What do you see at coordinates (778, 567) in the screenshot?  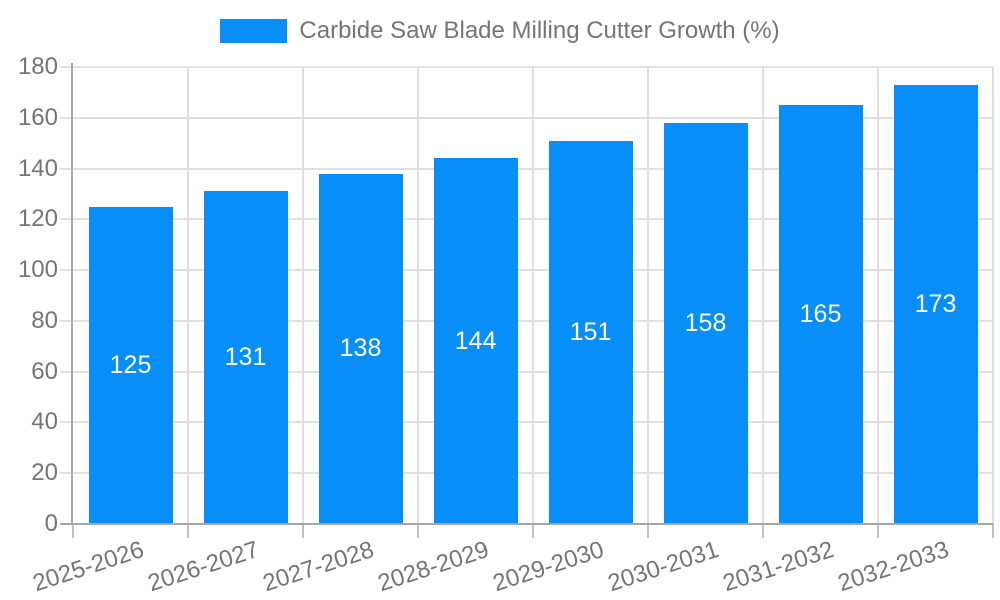 I see `x-axis-tick-label: 2031-2032` at bounding box center [778, 567].